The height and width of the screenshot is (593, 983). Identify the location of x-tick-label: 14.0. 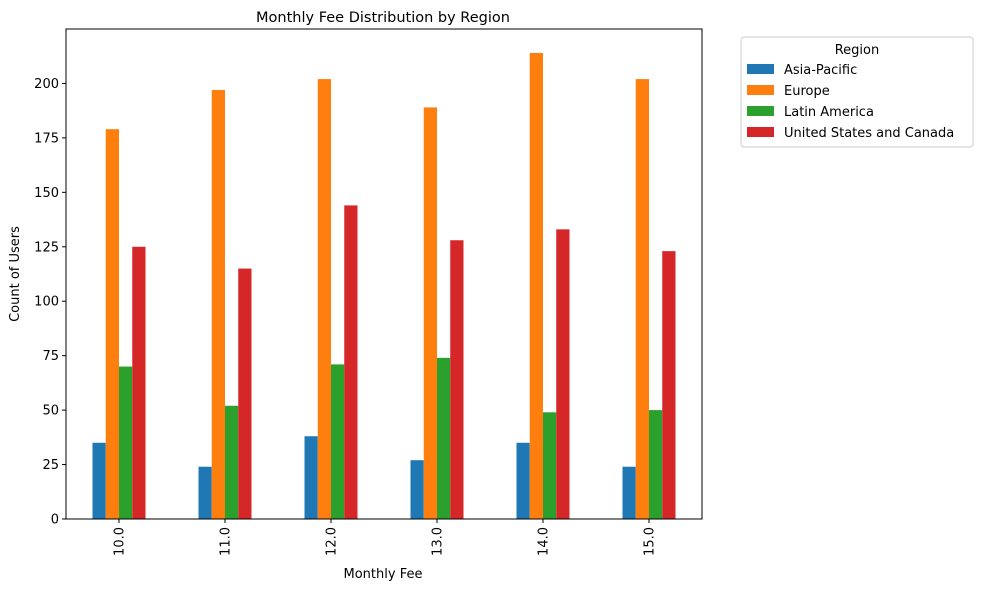
(544, 541).